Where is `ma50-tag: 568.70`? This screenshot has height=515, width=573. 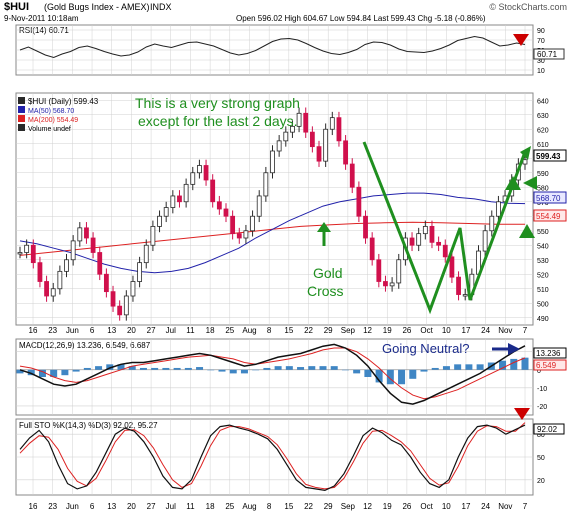
ma50-tag: 568.70 is located at coordinates (548, 198).